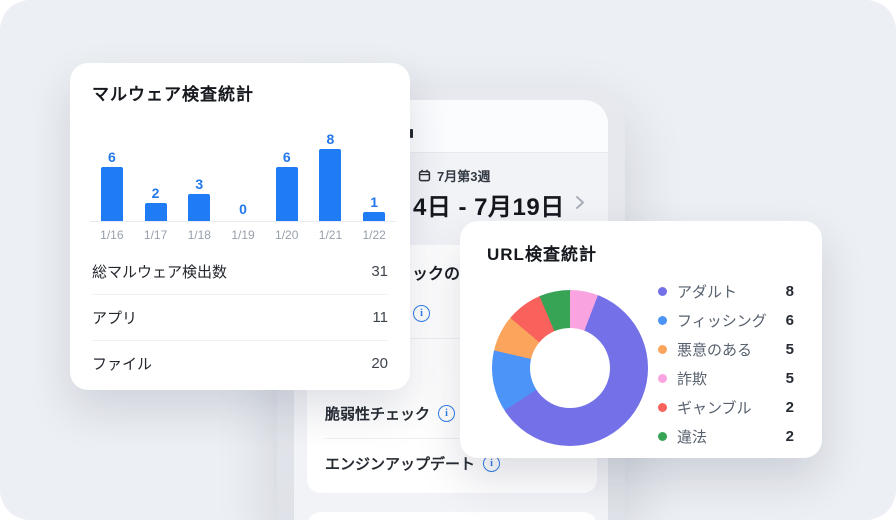 The height and width of the screenshot is (520, 896). I want to click on stat-row: 総マルウェア検出数 31, so click(240, 271).